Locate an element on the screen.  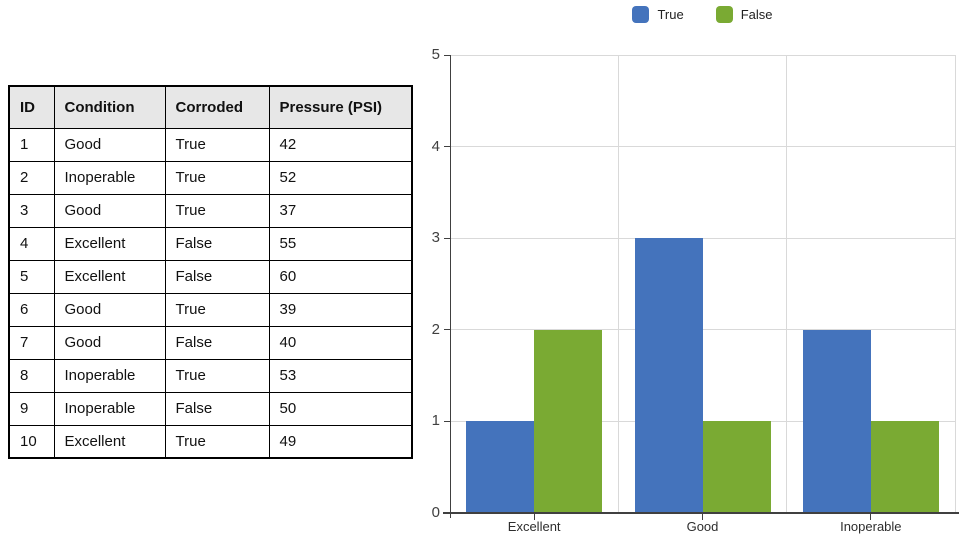
table-row: 2 Inoperable True 52 is located at coordinates (210, 177).